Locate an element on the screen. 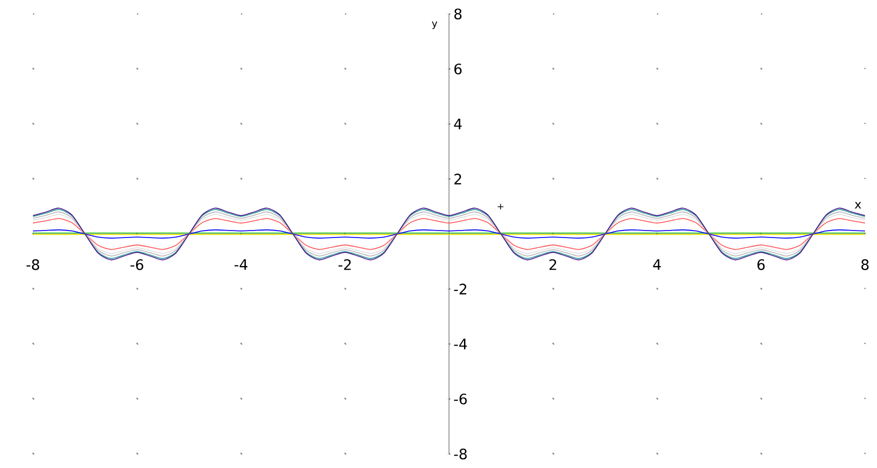 Image resolution: width=877 pixels, height=468 pixels. x-tick-label: -8 is located at coordinates (33, 264).